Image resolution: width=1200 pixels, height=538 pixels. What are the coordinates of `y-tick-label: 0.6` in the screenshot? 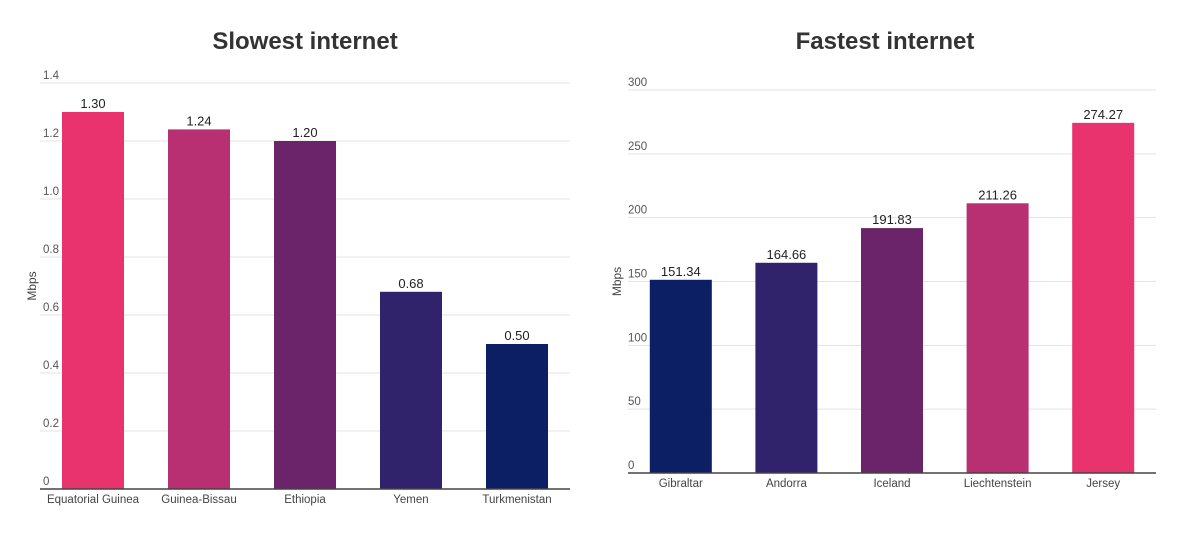 It's located at (51, 308).